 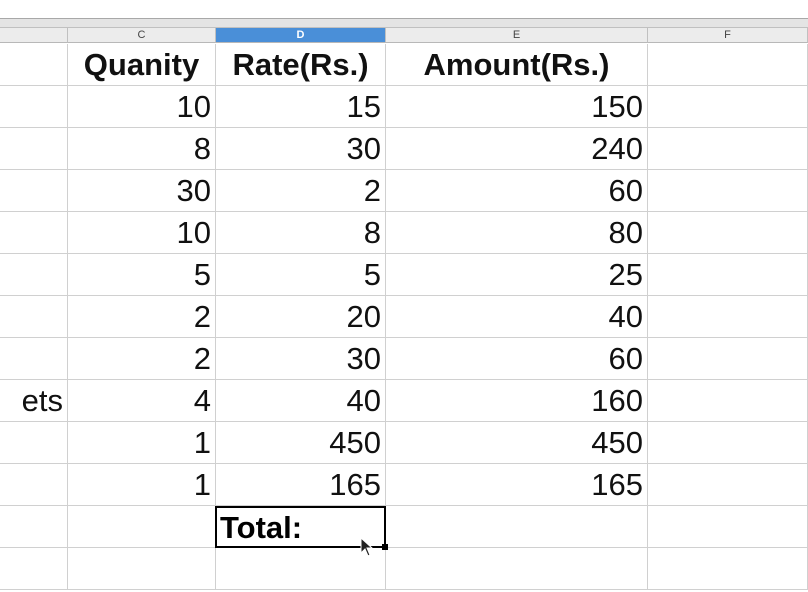 I want to click on mouse-cursor-icon, so click(x=367, y=547).